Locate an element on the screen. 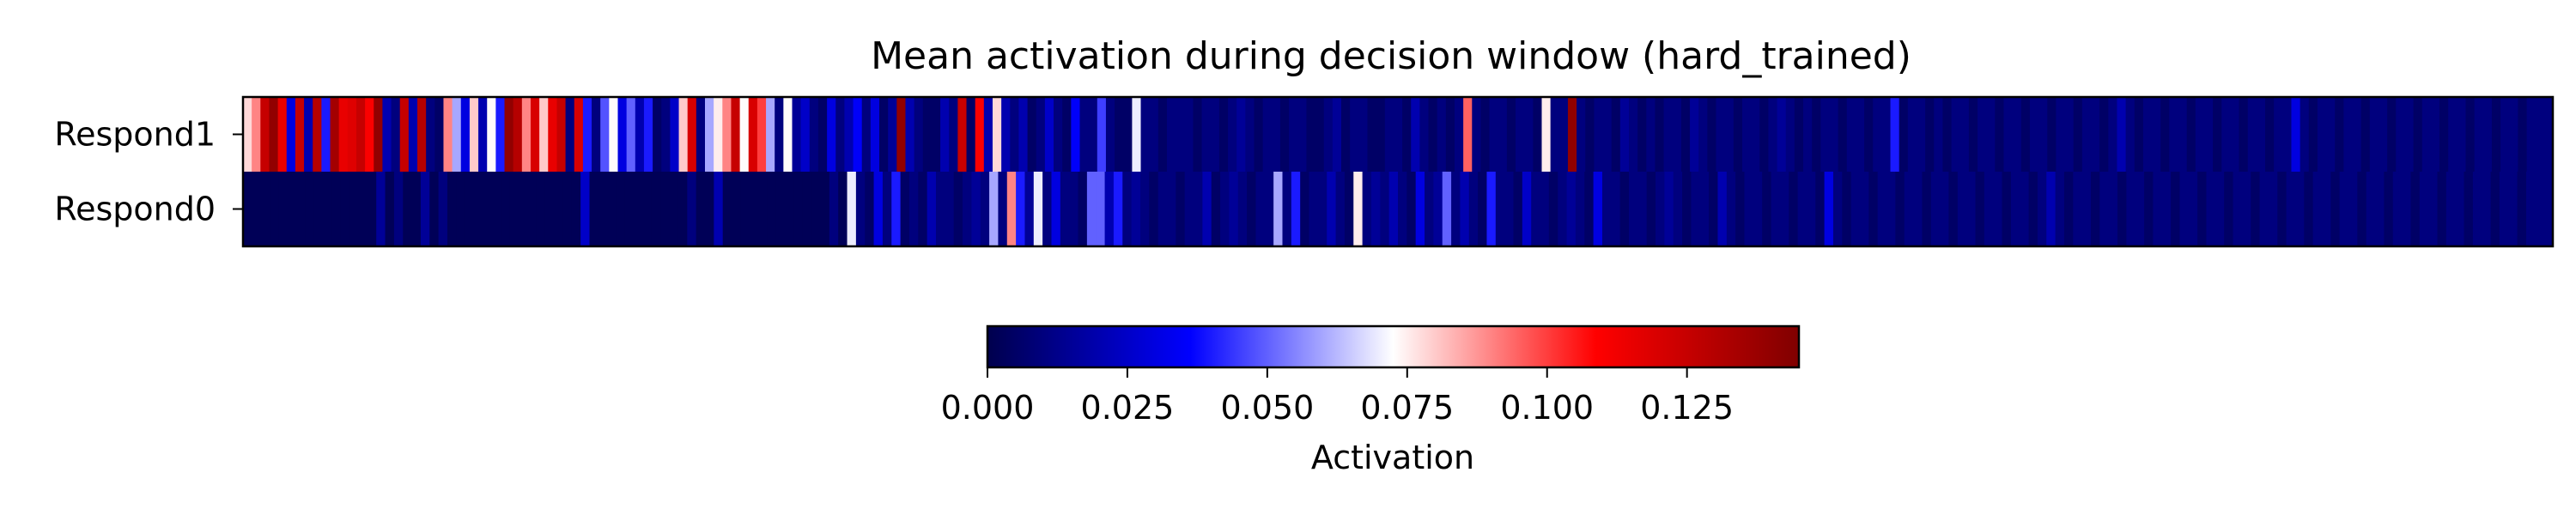  row-label: Respond1 is located at coordinates (135, 135).